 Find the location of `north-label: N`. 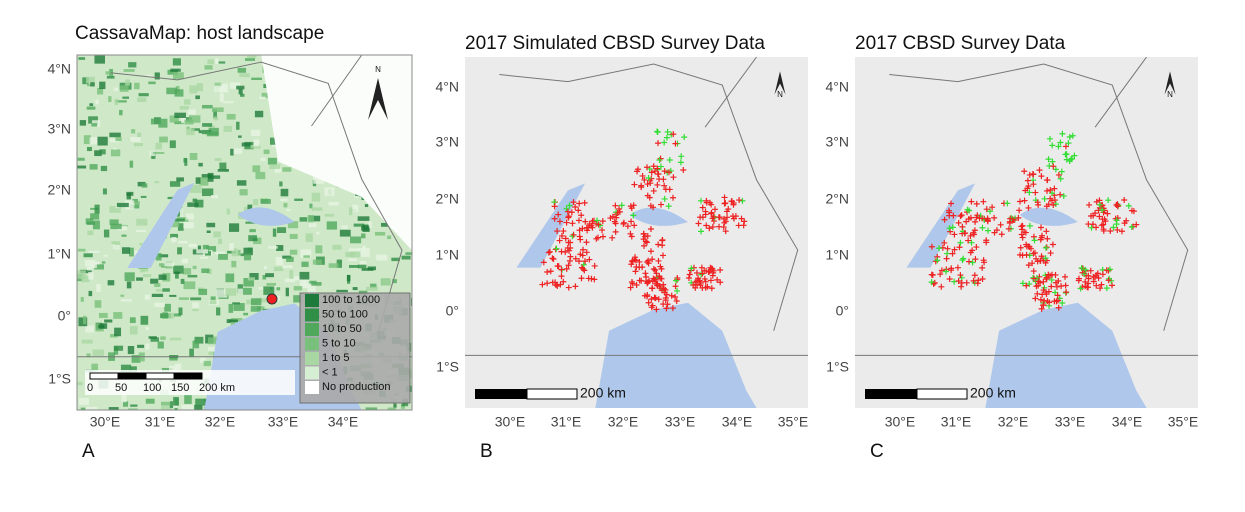

north-label: N is located at coordinates (780, 94).